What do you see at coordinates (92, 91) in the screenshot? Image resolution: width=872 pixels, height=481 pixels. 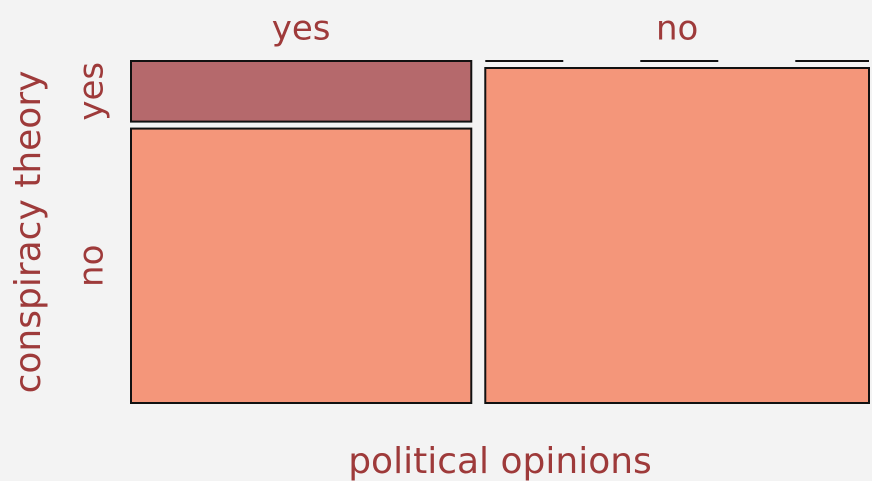 I see `row-label: yes` at bounding box center [92, 91].